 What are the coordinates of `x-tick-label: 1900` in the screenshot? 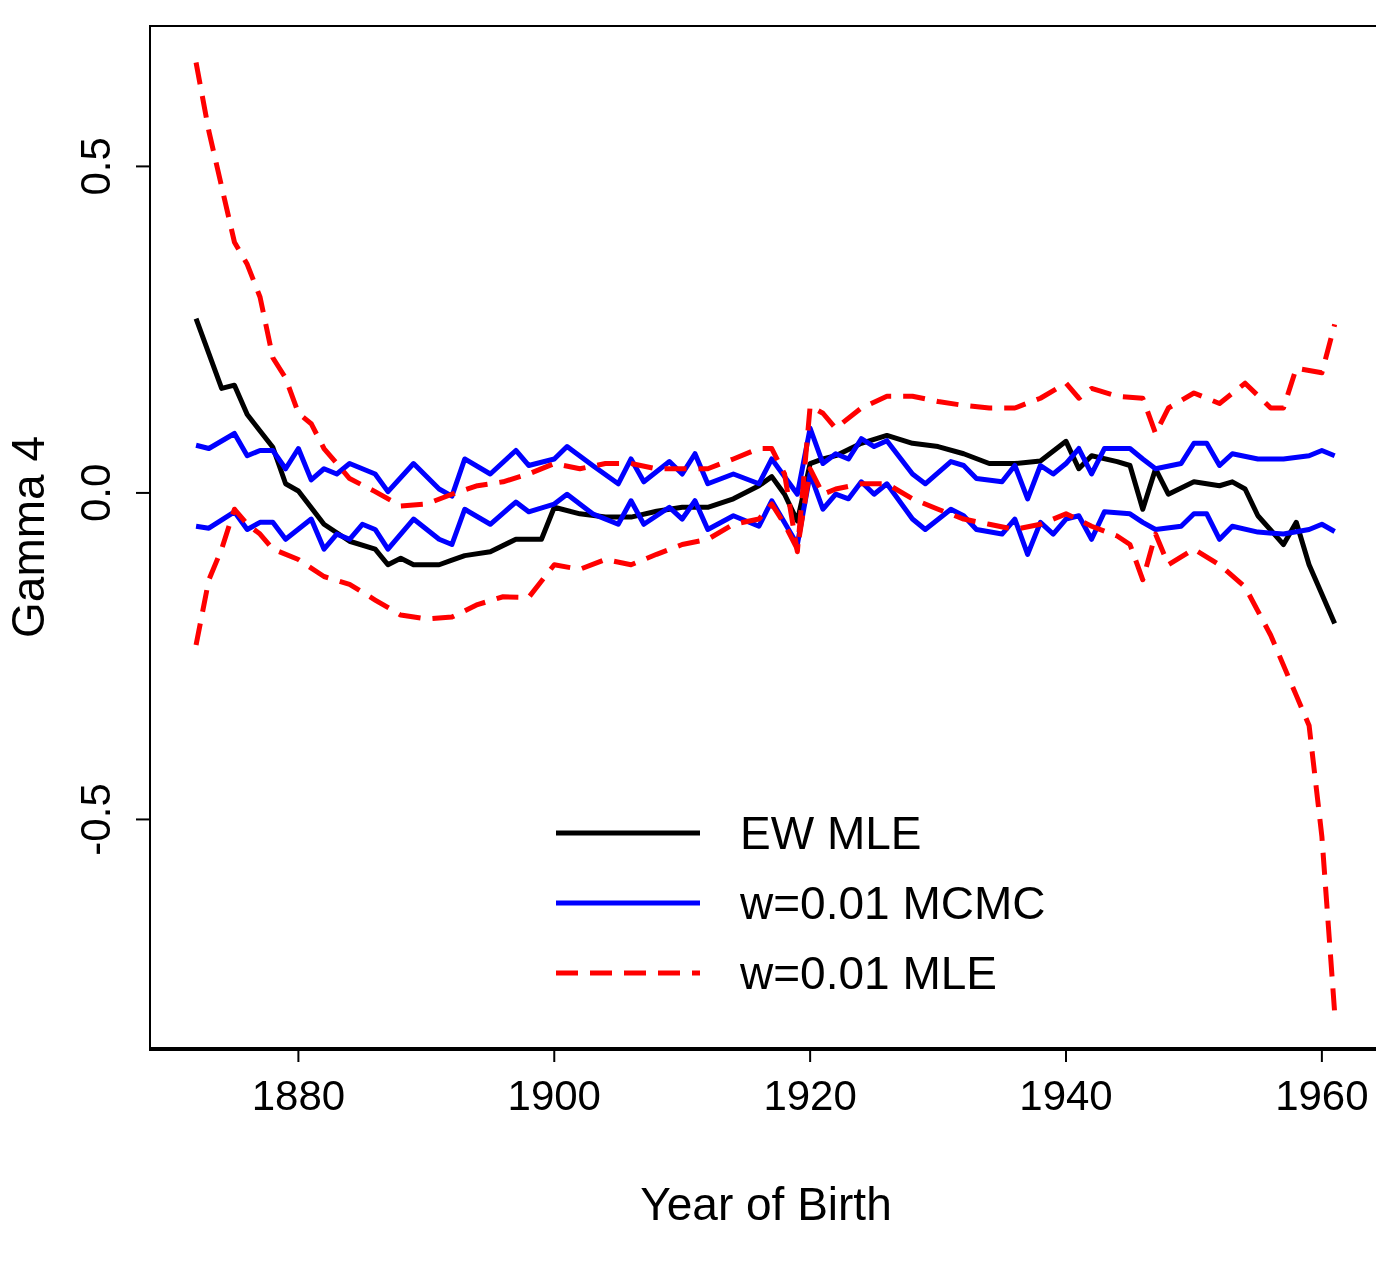 It's located at (554, 1095).